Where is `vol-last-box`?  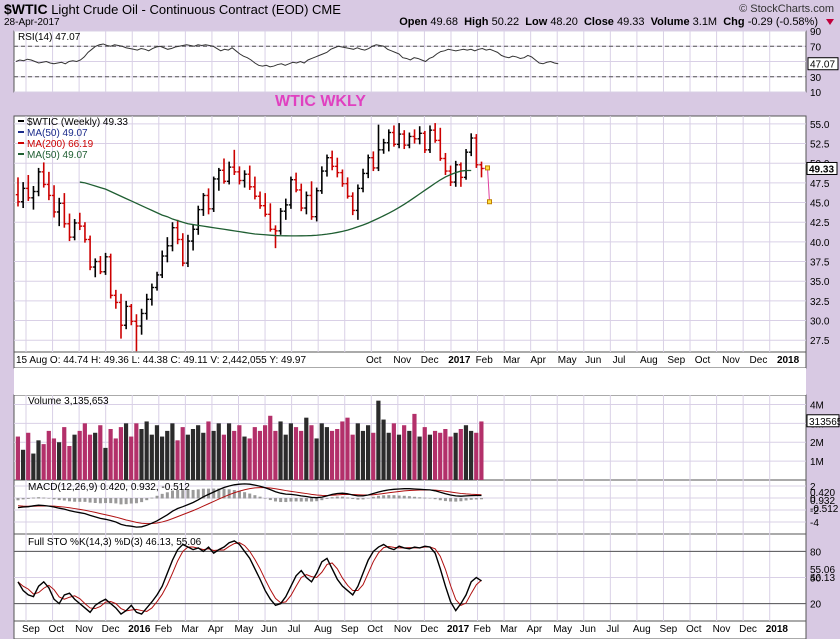
vol-last-box is located at coordinates (823, 421).